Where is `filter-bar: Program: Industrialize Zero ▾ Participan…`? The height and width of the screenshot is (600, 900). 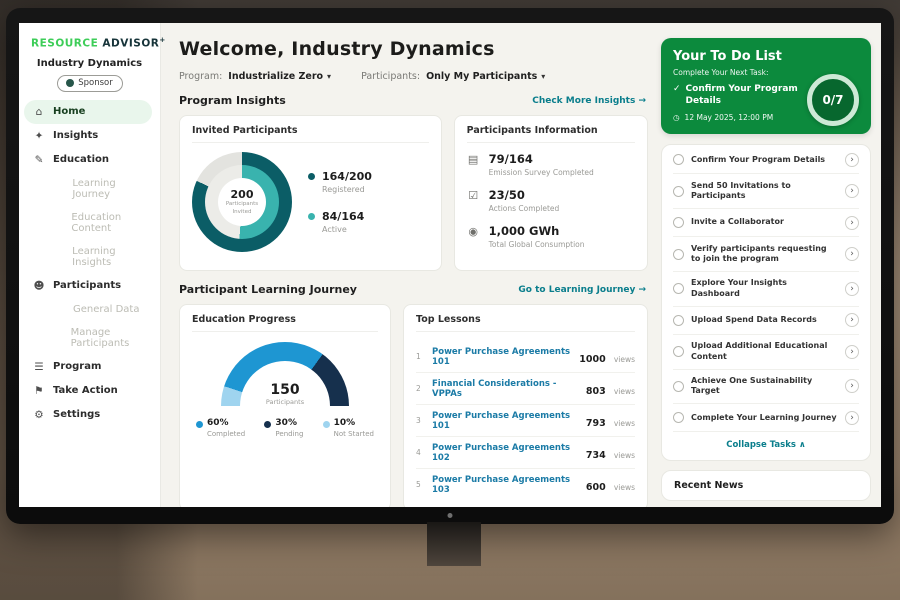
filter-bar: Program: Industrialize Zero ▾ Participan… is located at coordinates (413, 76).